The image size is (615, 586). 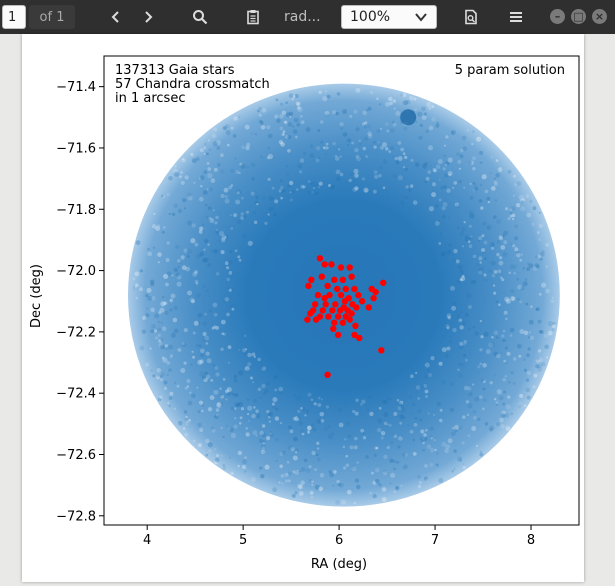 What do you see at coordinates (116, 17) in the screenshot?
I see `previous-page-button` at bounding box center [116, 17].